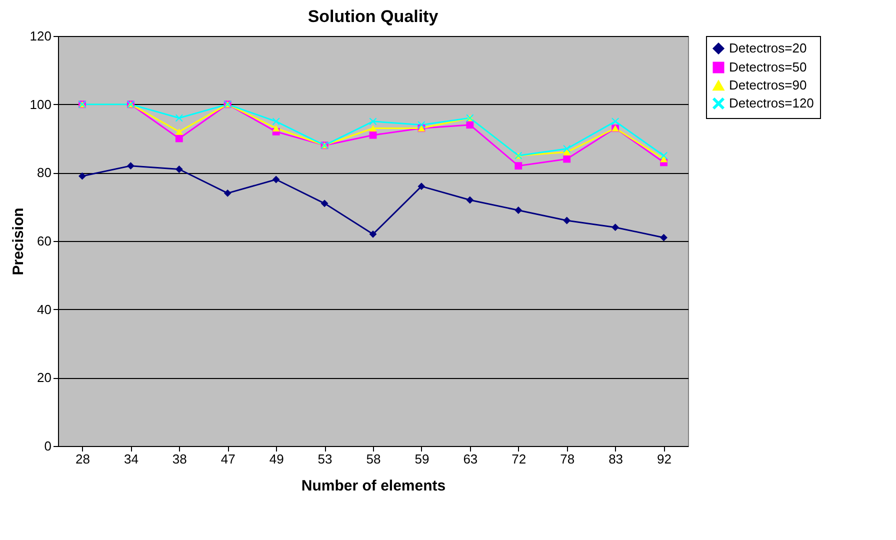  What do you see at coordinates (373, 486) in the screenshot?
I see `x-axis-title: Number of elements` at bounding box center [373, 486].